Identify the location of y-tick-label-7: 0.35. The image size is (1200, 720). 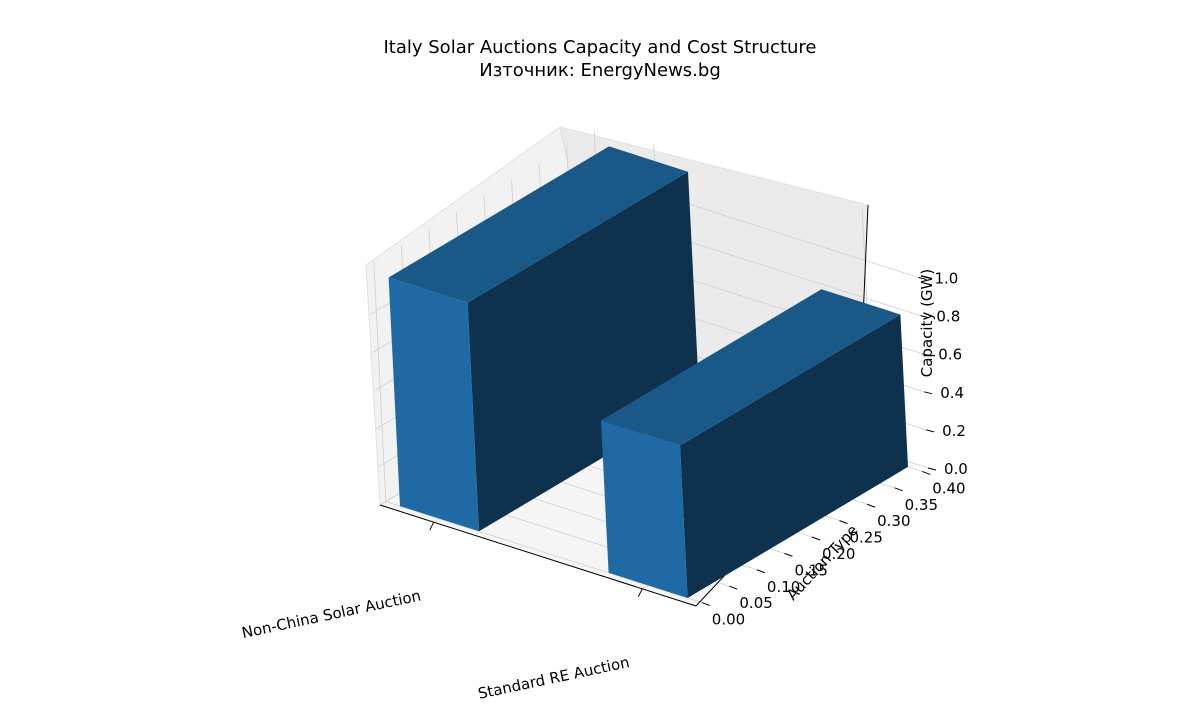
(921, 505).